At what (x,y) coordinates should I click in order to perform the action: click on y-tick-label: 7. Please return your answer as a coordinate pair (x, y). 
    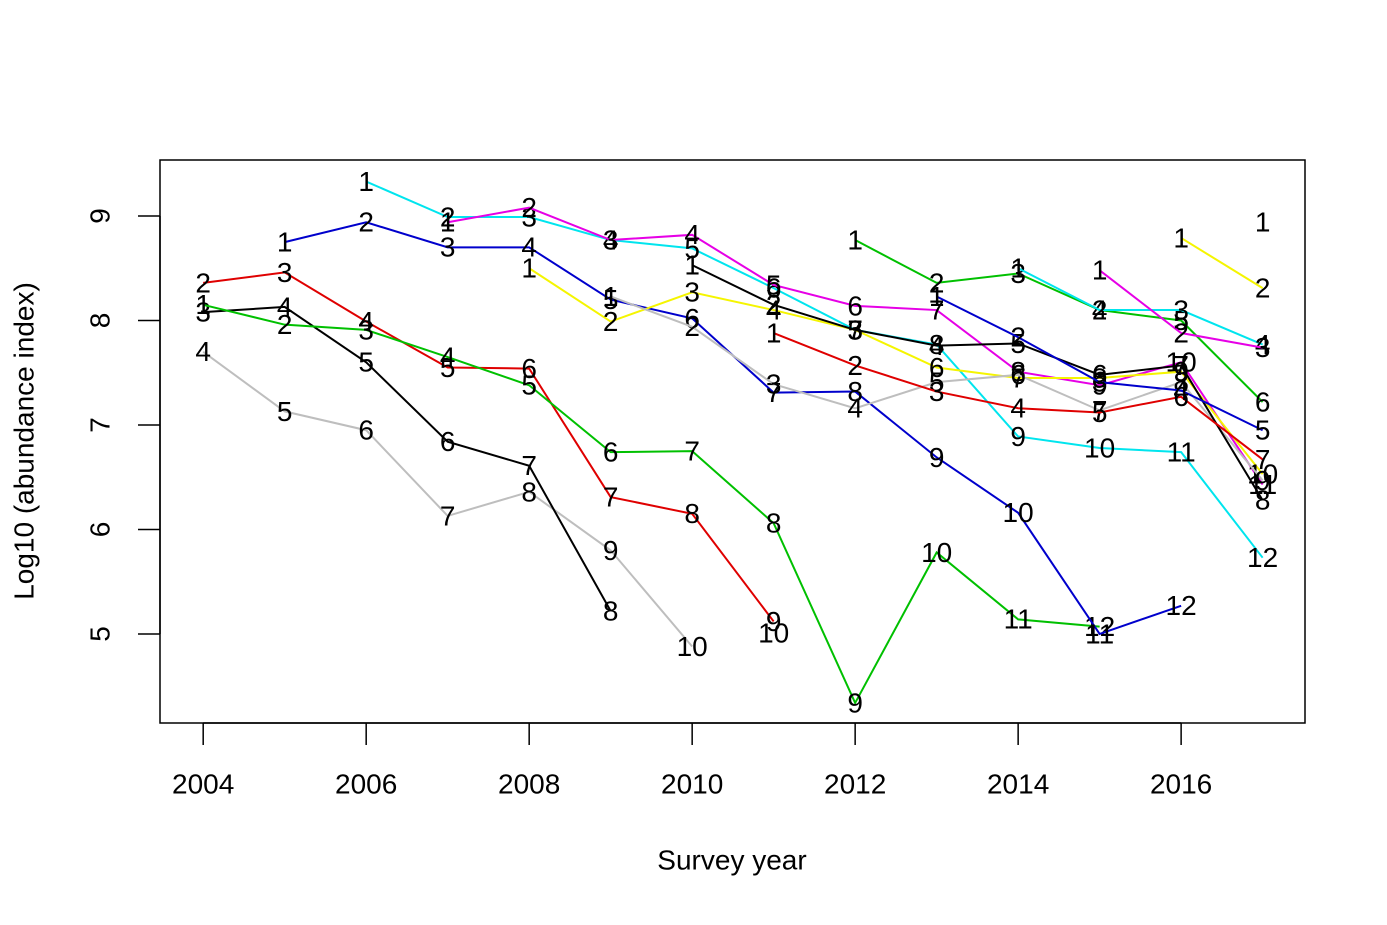
    Looking at the image, I should click on (99, 425).